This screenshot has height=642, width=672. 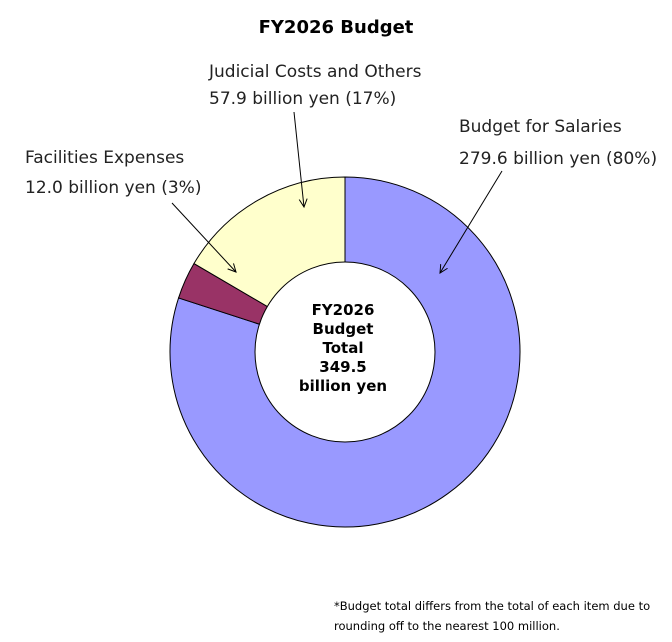 What do you see at coordinates (342, 367) in the screenshot?
I see `center-line-4: 349.5` at bounding box center [342, 367].